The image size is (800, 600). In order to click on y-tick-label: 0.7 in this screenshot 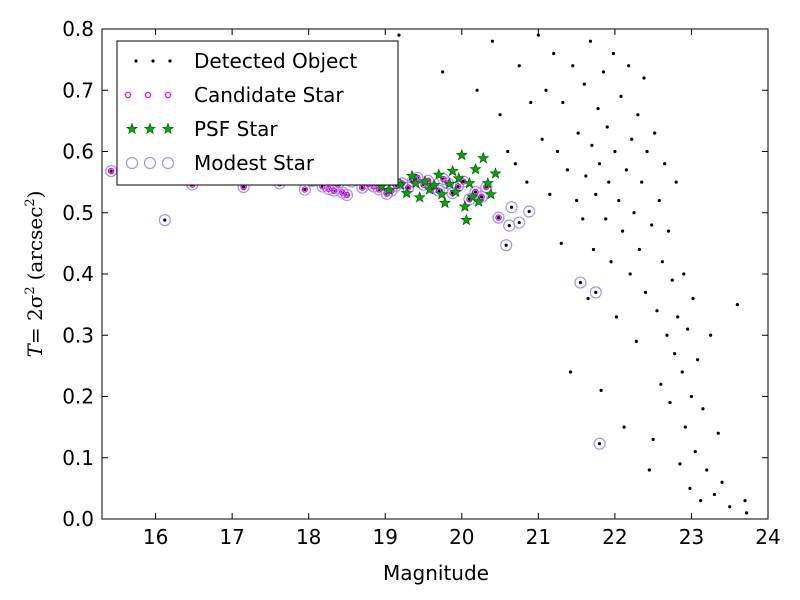, I will do `click(78, 90)`.